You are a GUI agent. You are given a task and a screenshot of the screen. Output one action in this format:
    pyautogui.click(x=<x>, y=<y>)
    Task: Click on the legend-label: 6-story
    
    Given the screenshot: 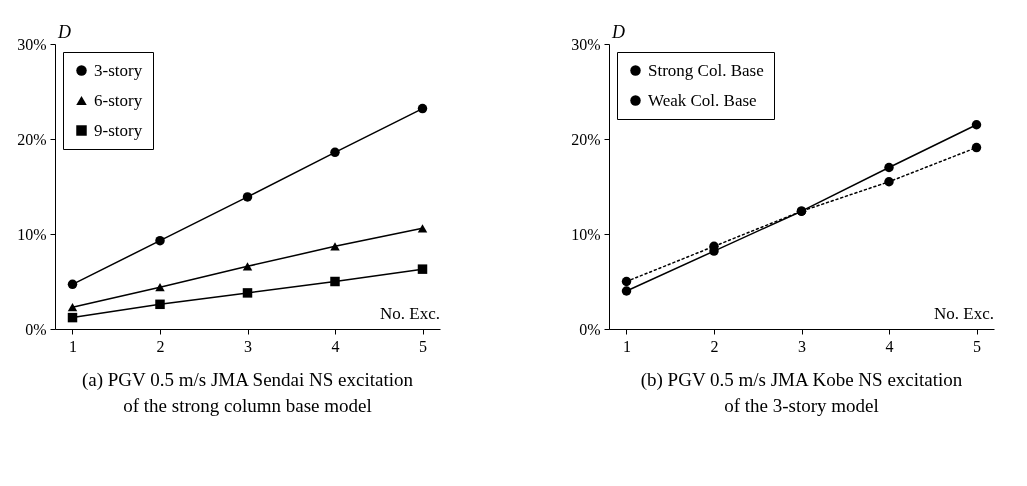 What is the action you would take?
    pyautogui.click(x=118, y=100)
    